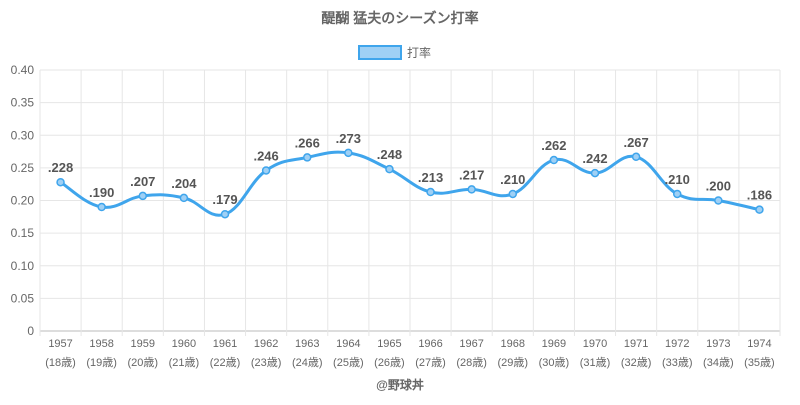  I want to click on x-tick-label: 1964, so click(348, 344).